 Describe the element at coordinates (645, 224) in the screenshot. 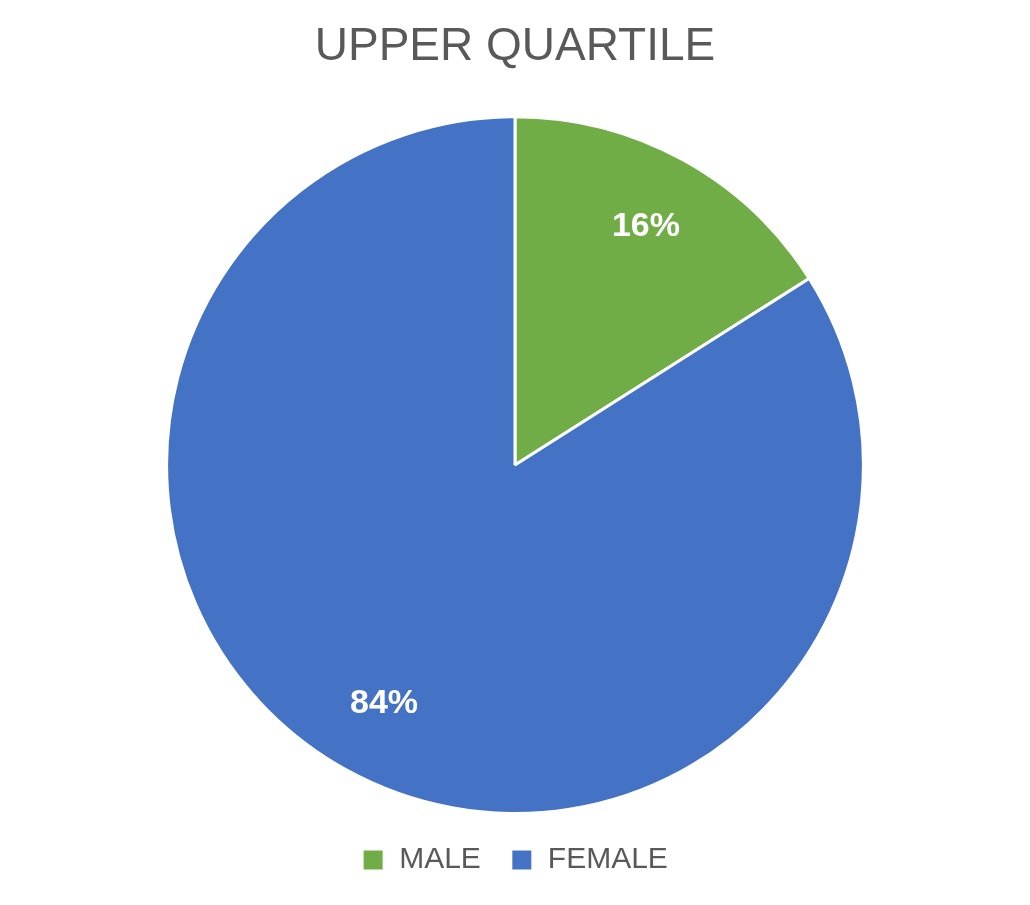

I see `data-label: 16%` at that location.